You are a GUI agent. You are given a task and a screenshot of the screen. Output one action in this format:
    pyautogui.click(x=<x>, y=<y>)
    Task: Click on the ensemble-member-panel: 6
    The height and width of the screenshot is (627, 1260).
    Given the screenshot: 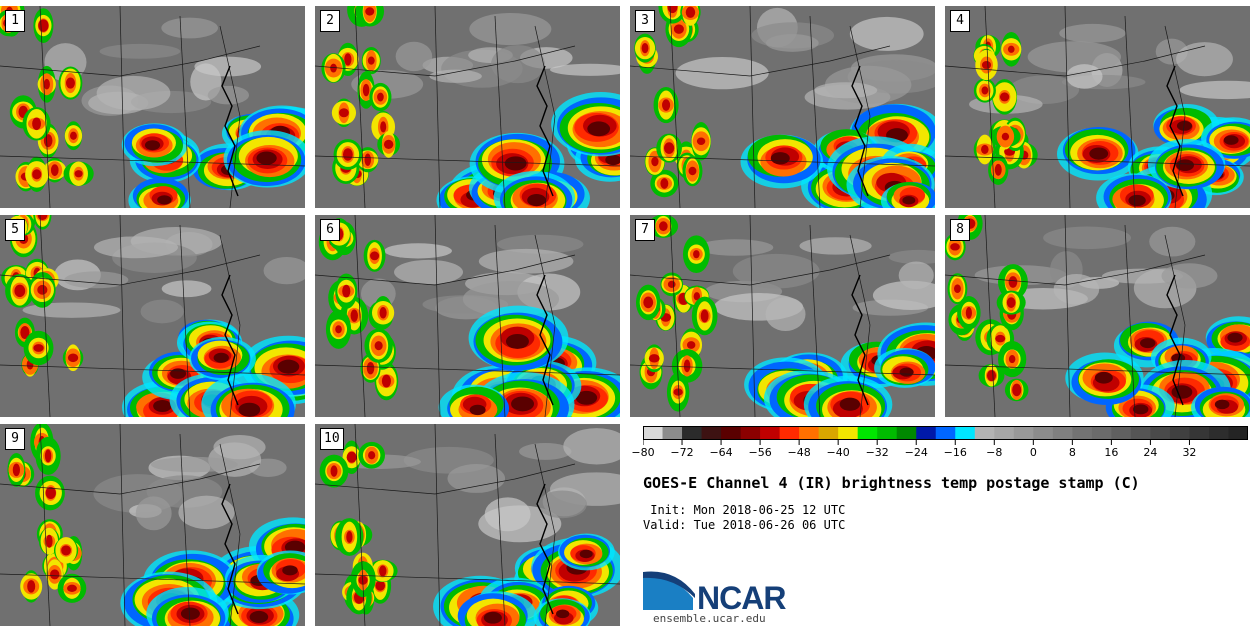 What is the action you would take?
    pyautogui.click(x=467, y=316)
    